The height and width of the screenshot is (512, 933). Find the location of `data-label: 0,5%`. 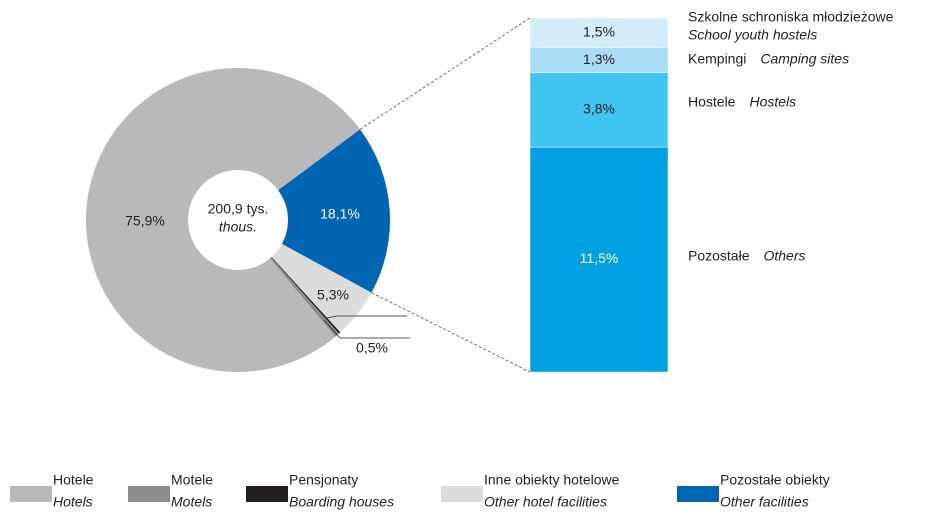

data-label: 0,5% is located at coordinates (372, 348).